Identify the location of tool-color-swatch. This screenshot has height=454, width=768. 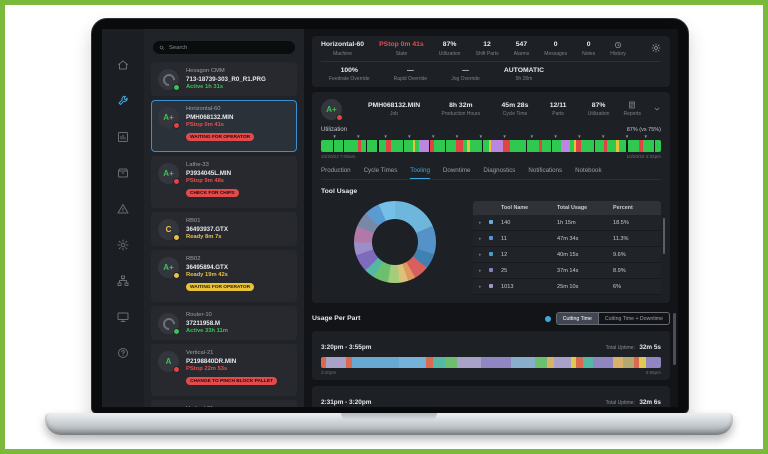
(491, 221).